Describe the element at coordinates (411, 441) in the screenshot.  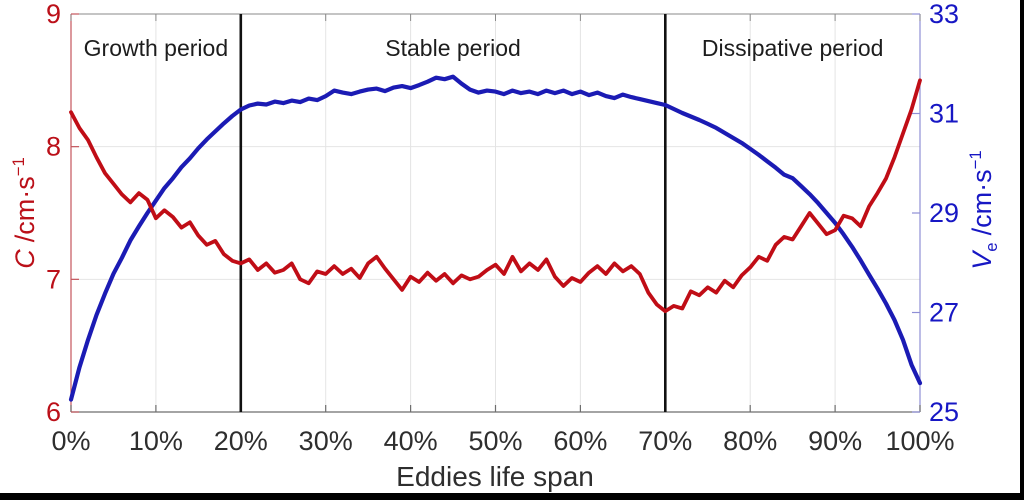
I see `x-tick-label: 40%` at that location.